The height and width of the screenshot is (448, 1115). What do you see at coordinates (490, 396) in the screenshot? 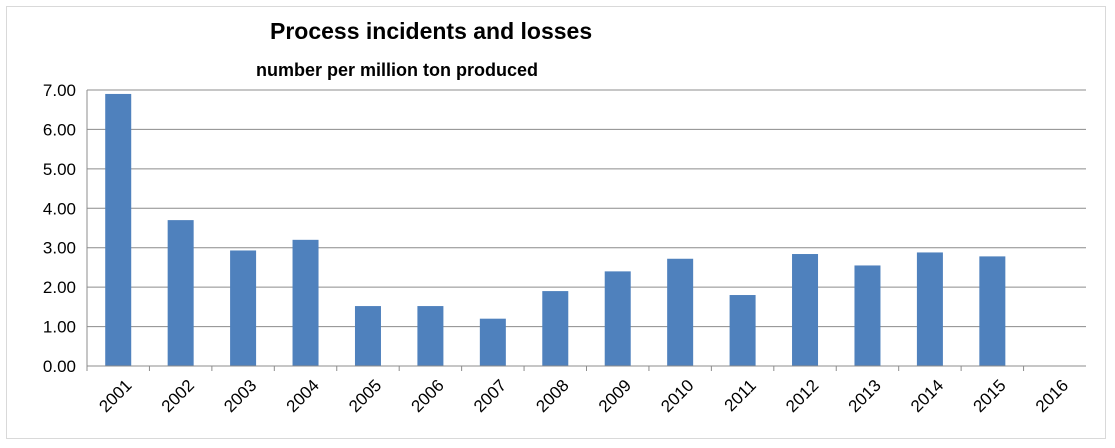
I see `x-tick-label: 2007` at bounding box center [490, 396].